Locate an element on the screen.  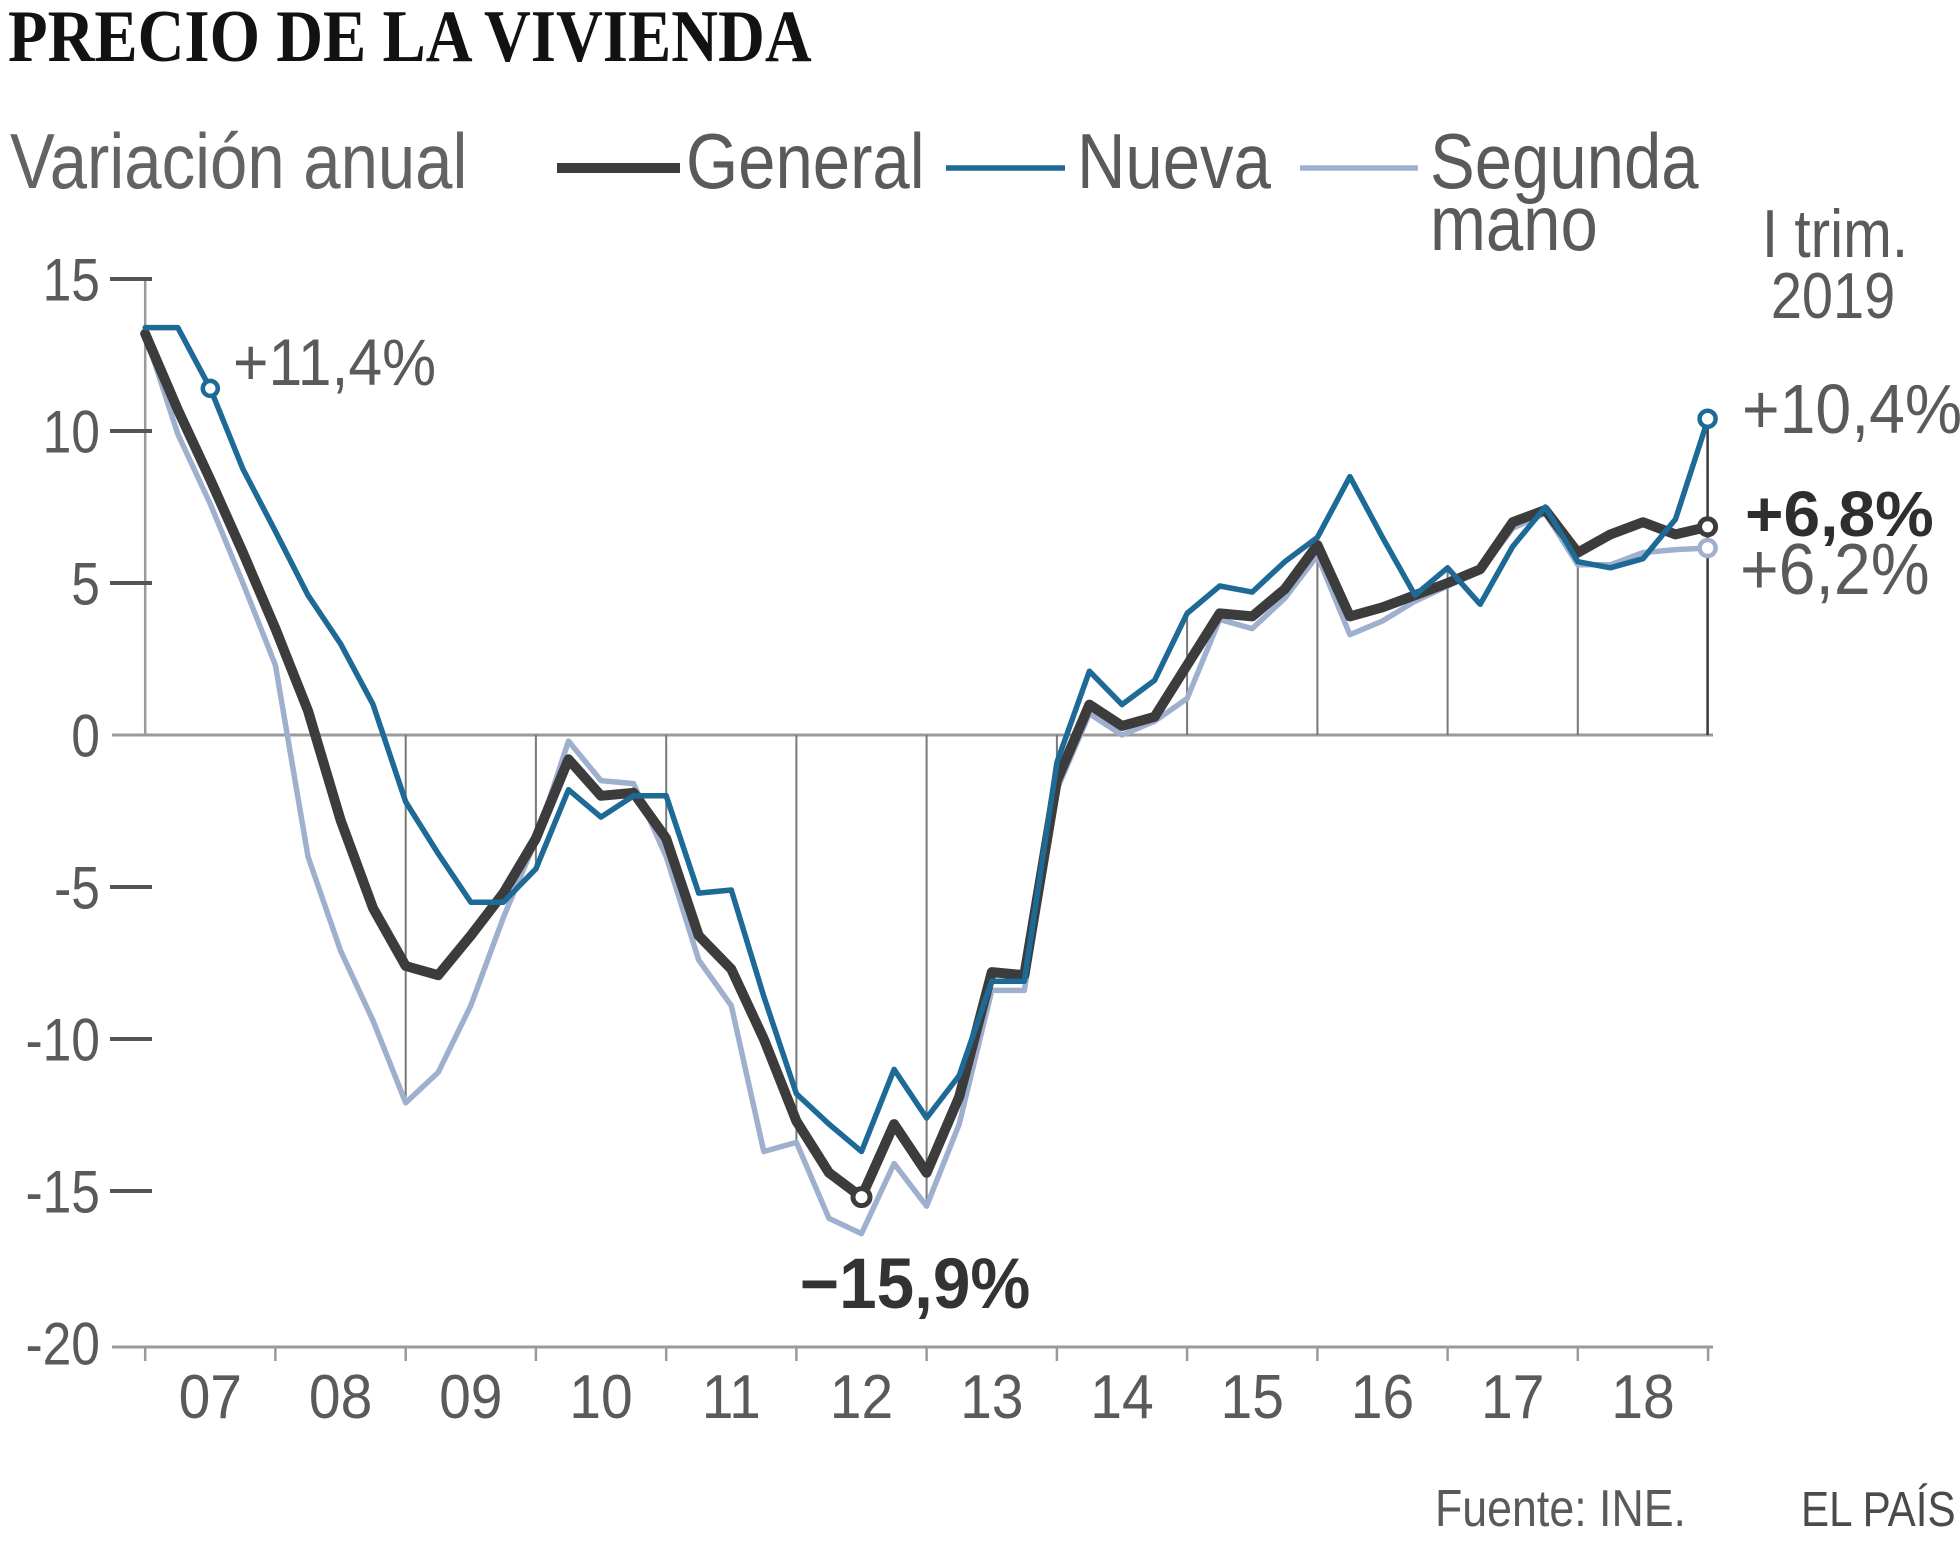
svg-text: 18 is located at coordinates (1642, 1397).